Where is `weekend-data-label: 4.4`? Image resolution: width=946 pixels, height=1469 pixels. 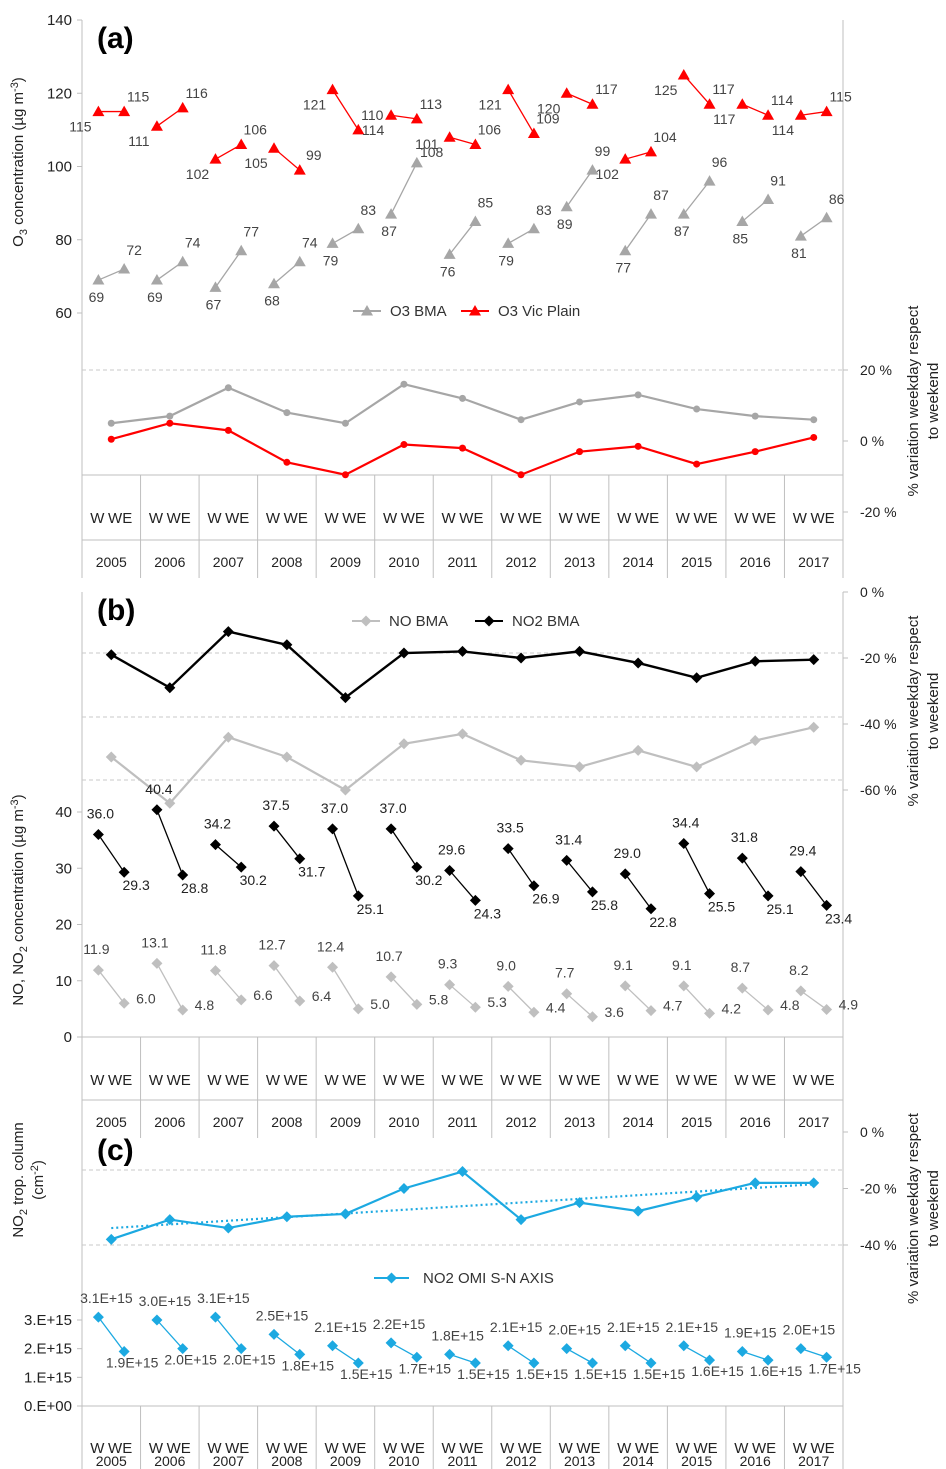 weekend-data-label: 4.4 is located at coordinates (556, 1007).